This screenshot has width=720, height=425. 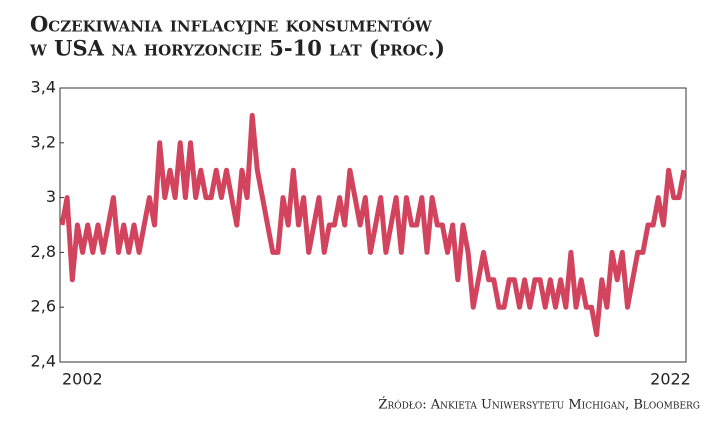 What do you see at coordinates (43, 141) in the screenshot?
I see `y-tick-label: 3,2` at bounding box center [43, 141].